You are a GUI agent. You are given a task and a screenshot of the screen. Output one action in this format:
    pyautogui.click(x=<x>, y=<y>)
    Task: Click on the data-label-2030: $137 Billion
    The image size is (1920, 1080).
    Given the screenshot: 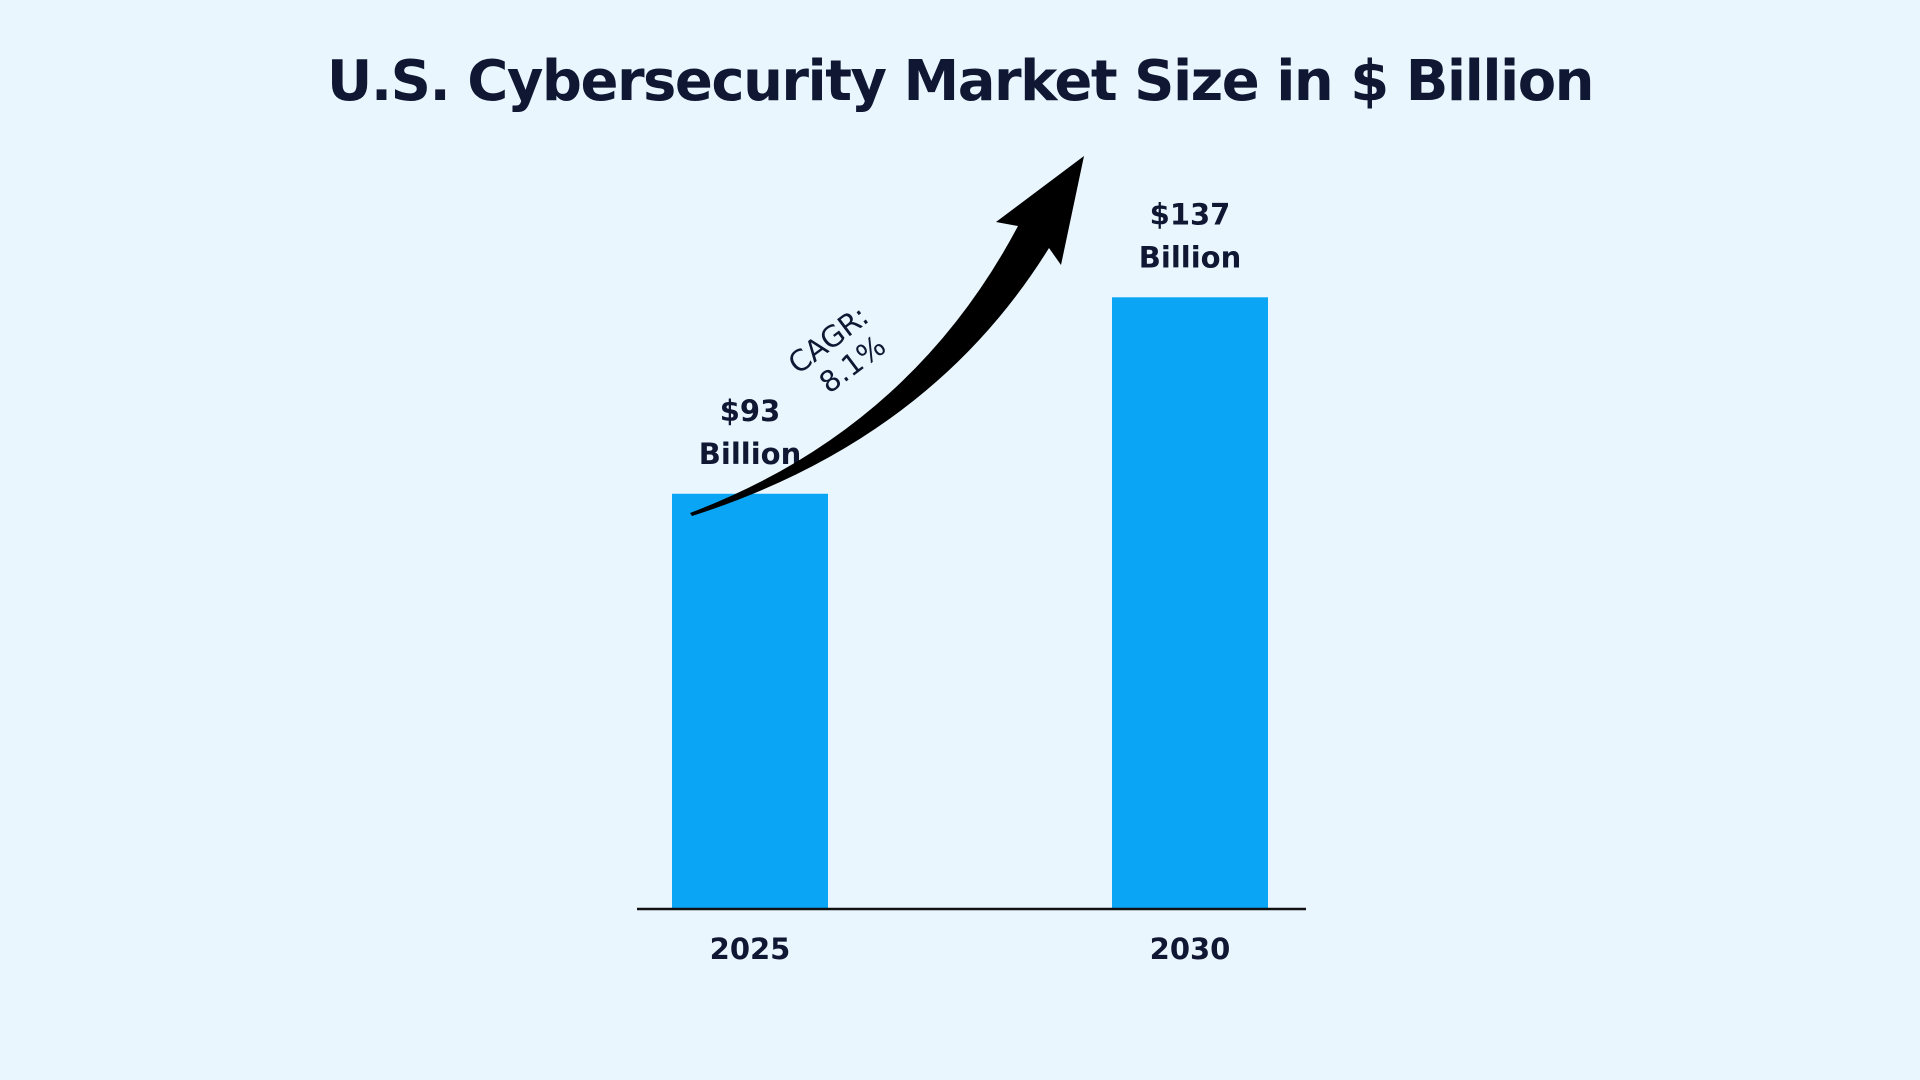 What is the action you would take?
    pyautogui.click(x=1190, y=235)
    